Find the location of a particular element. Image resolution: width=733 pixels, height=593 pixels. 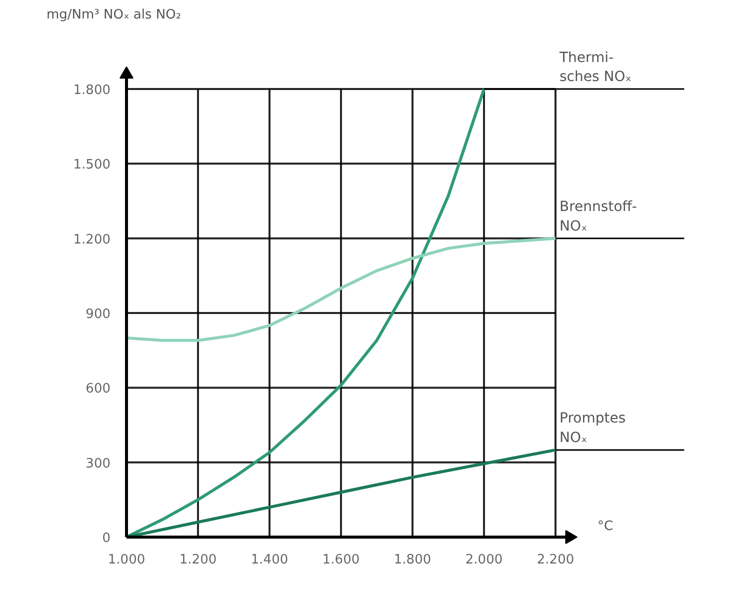

x-axis-title: °C is located at coordinates (606, 526).